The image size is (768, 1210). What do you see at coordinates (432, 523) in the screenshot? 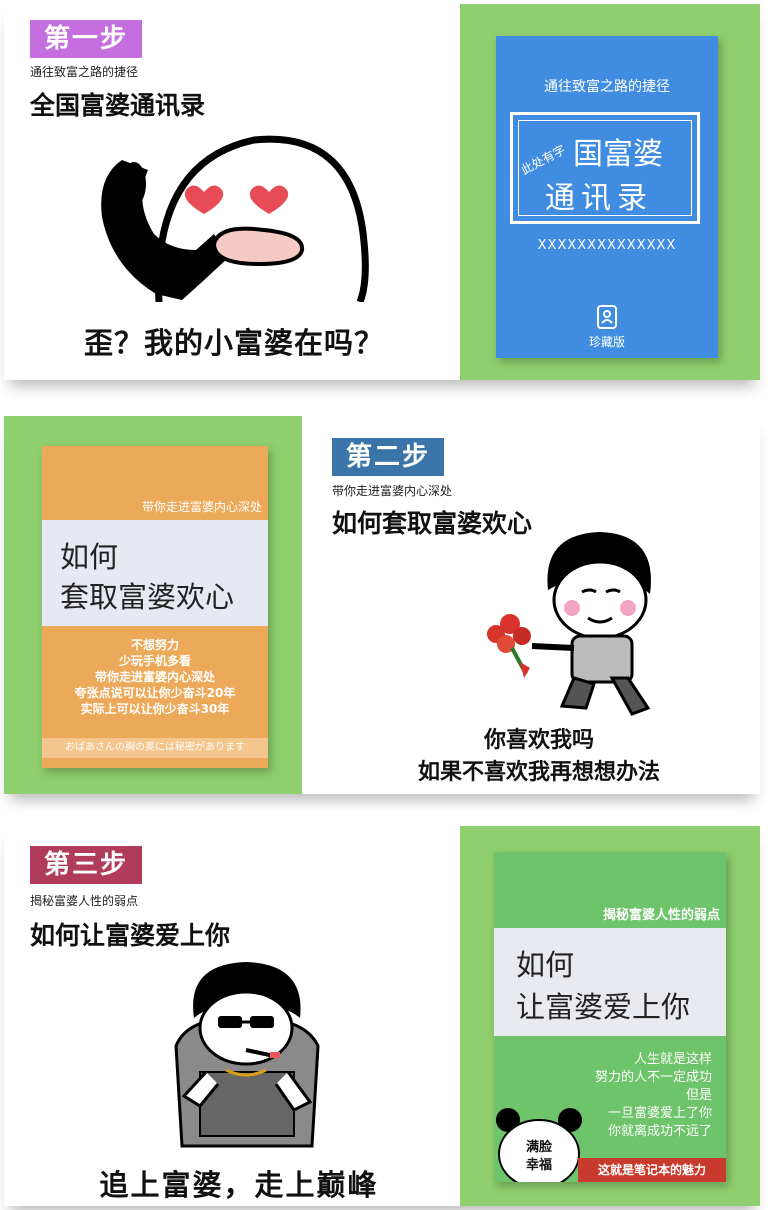
I see `step2-title: 如何套取富婆欢心` at bounding box center [432, 523].